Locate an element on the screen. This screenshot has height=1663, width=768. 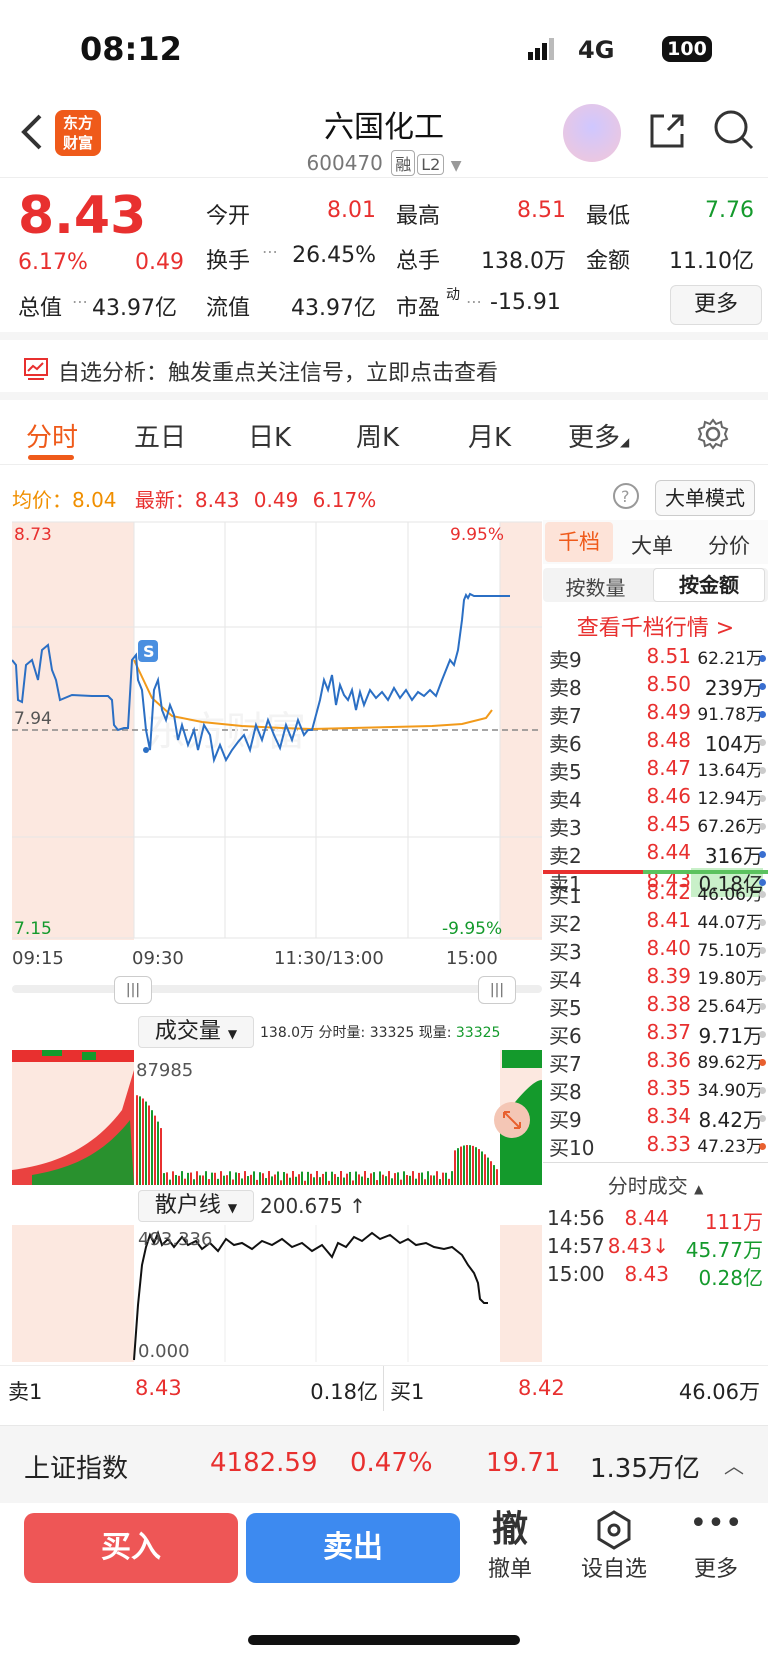
tab-level-thousand: 千档 is located at coordinates (579, 542).